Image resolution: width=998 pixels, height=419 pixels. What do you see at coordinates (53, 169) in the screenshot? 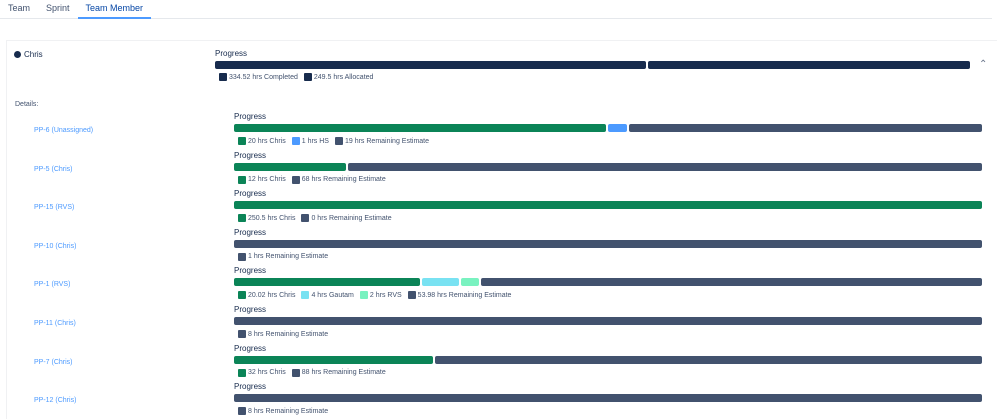
I see `issue-link: PP-5 (Chris)` at bounding box center [53, 169].